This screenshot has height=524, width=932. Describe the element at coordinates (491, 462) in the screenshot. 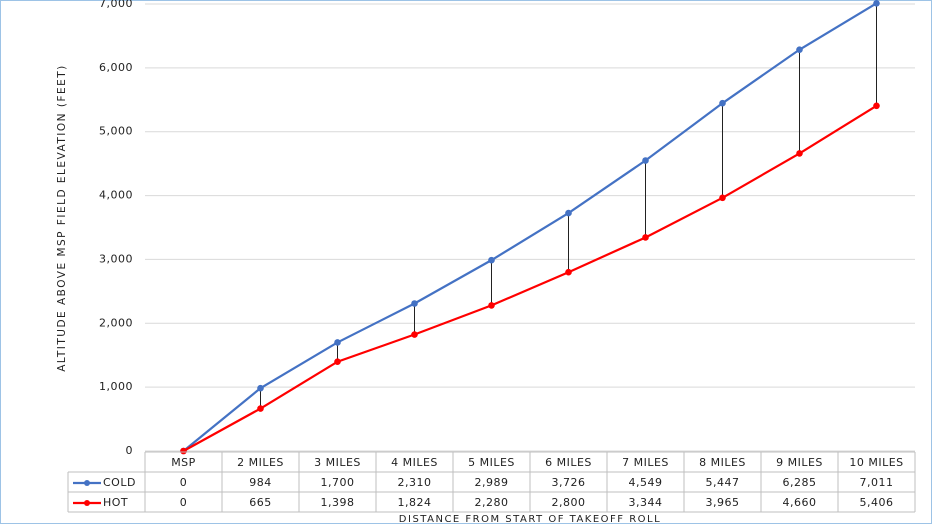

I see `x-tick-label: 5 MILES` at that location.